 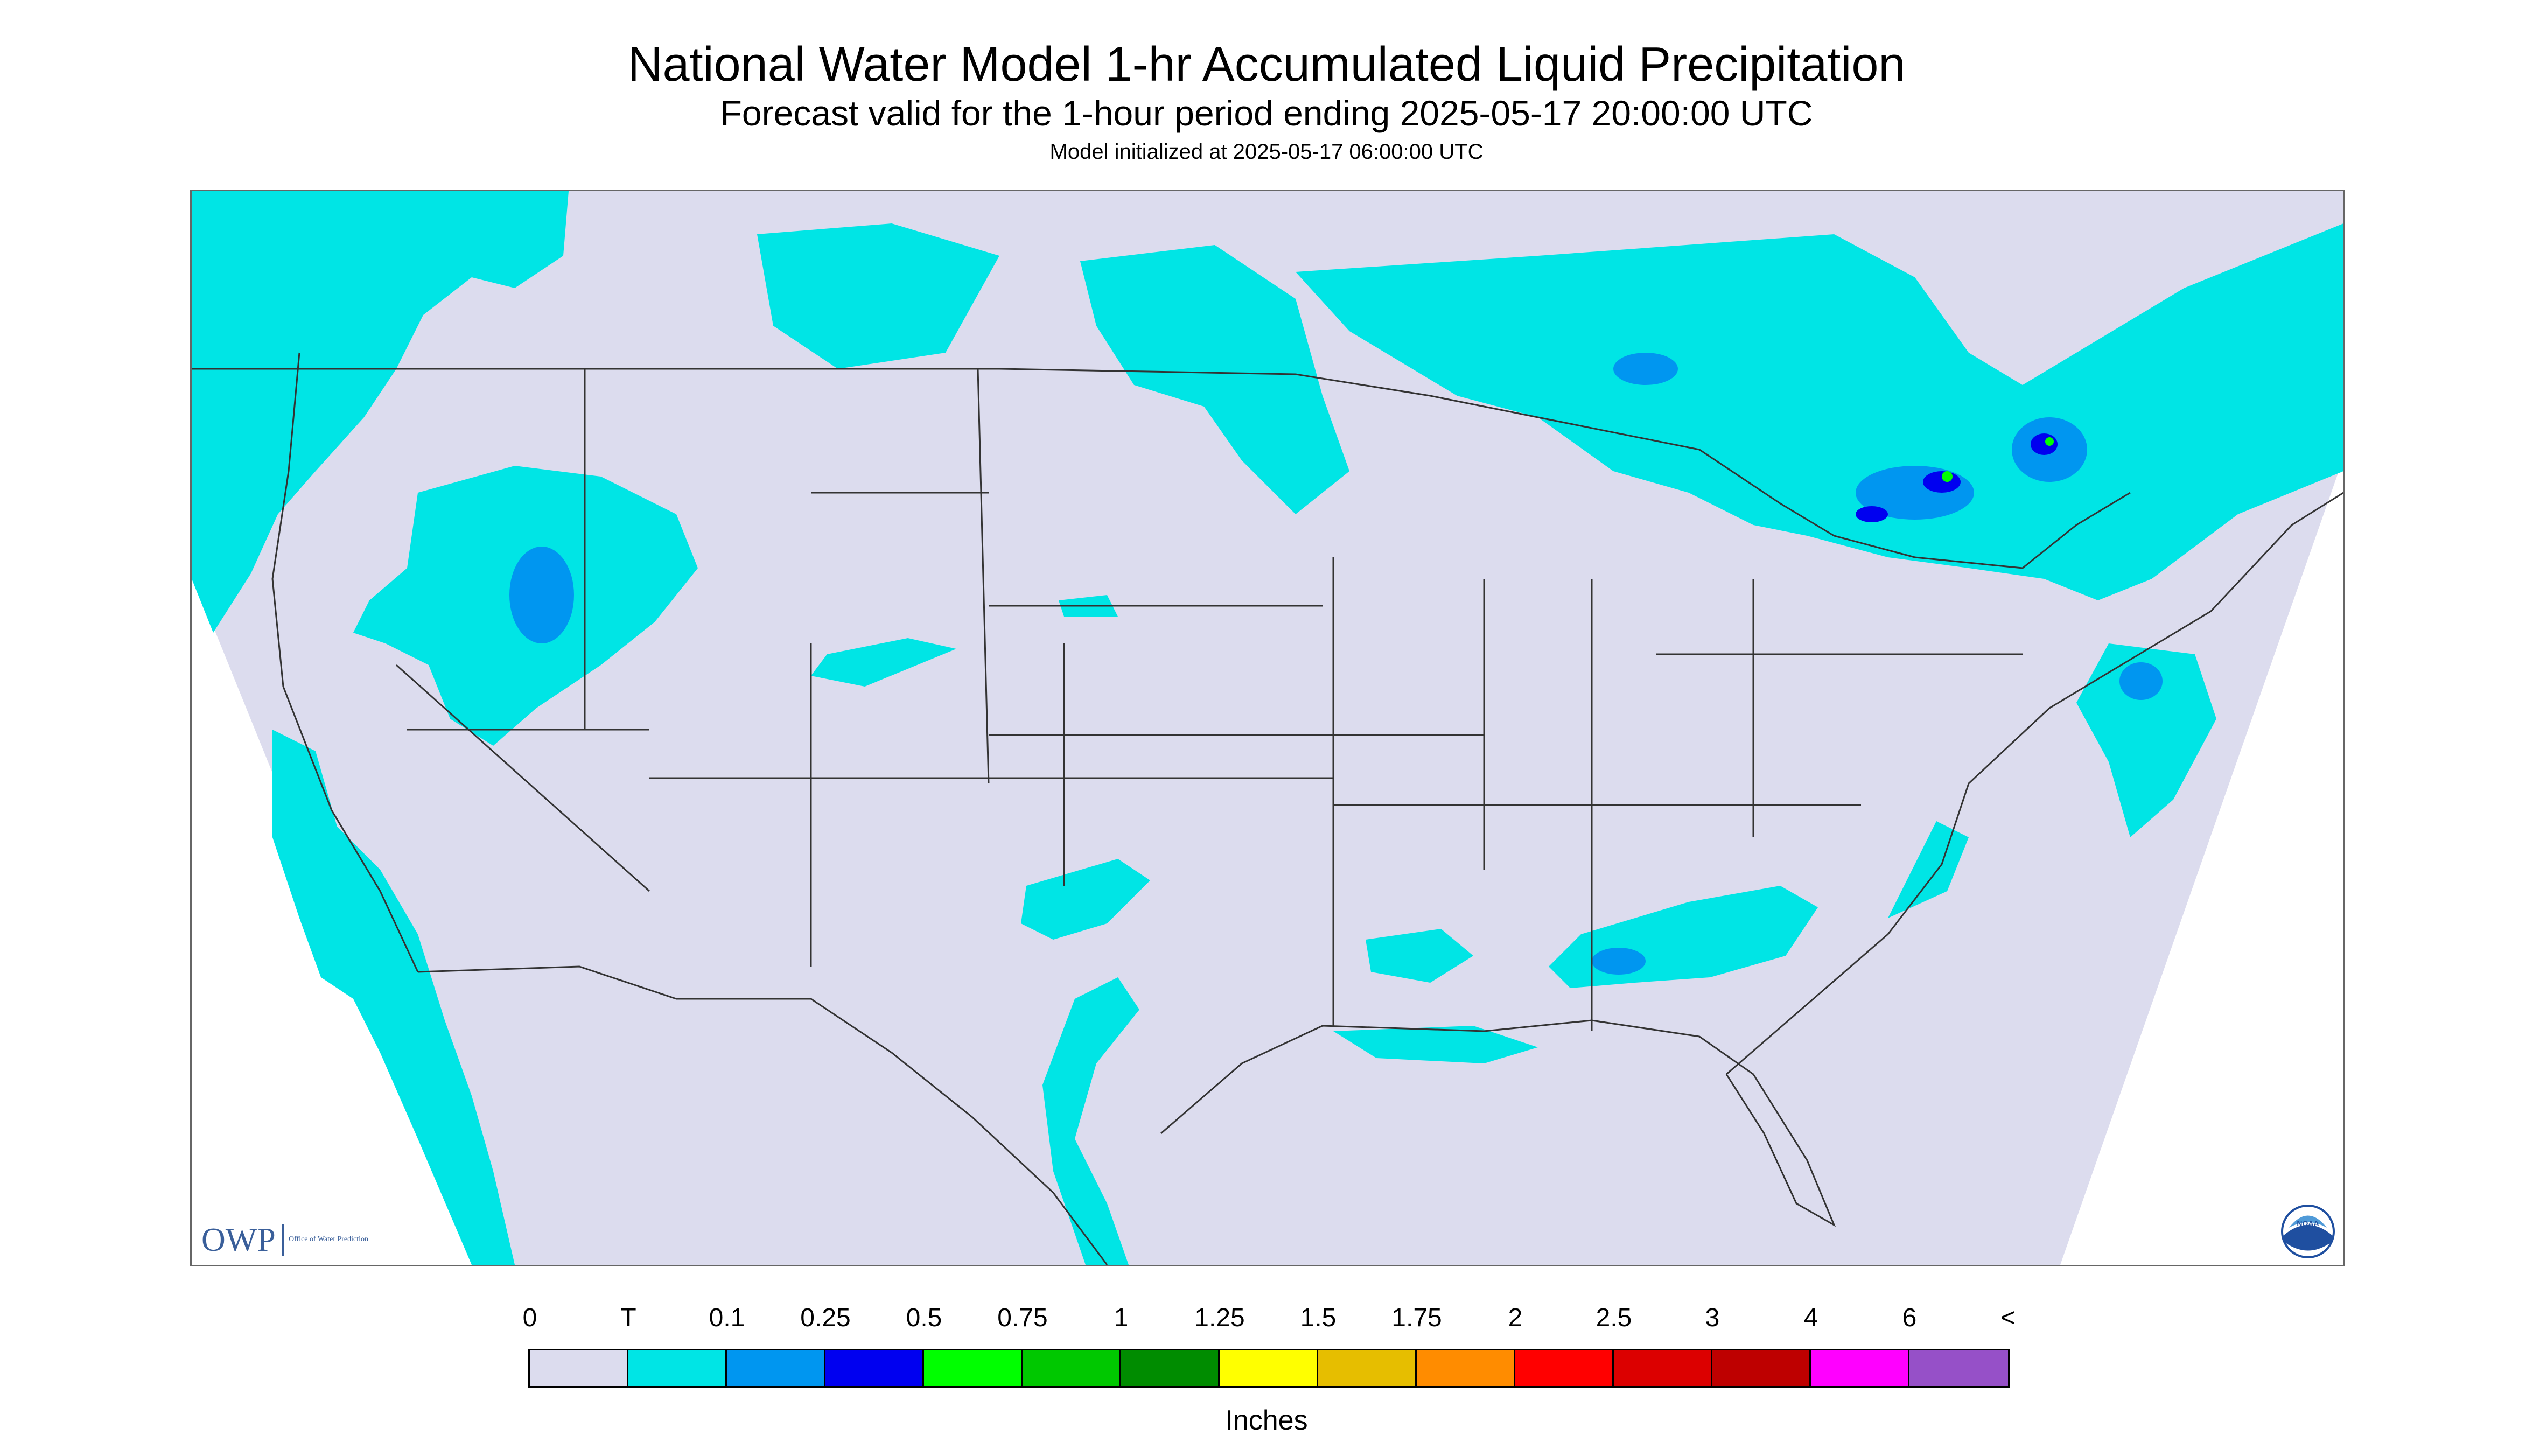 What do you see at coordinates (2008, 1318) in the screenshot?
I see `legend-label: <` at bounding box center [2008, 1318].